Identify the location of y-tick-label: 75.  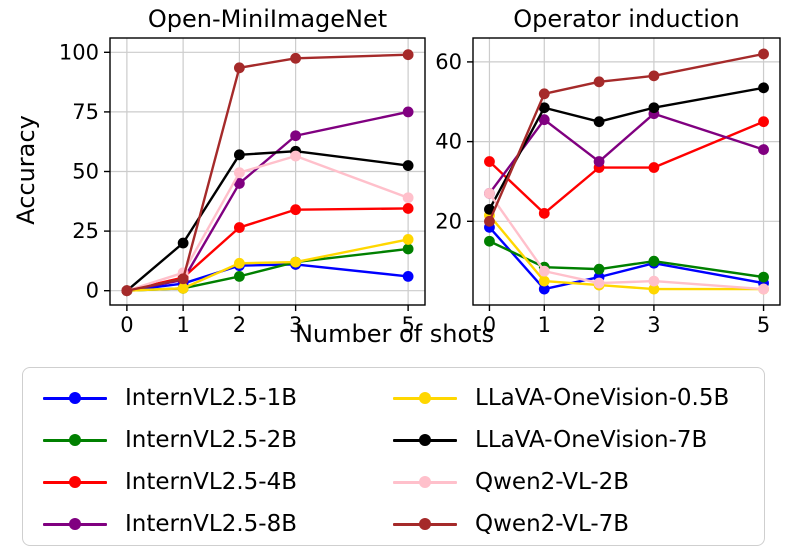
(85, 112).